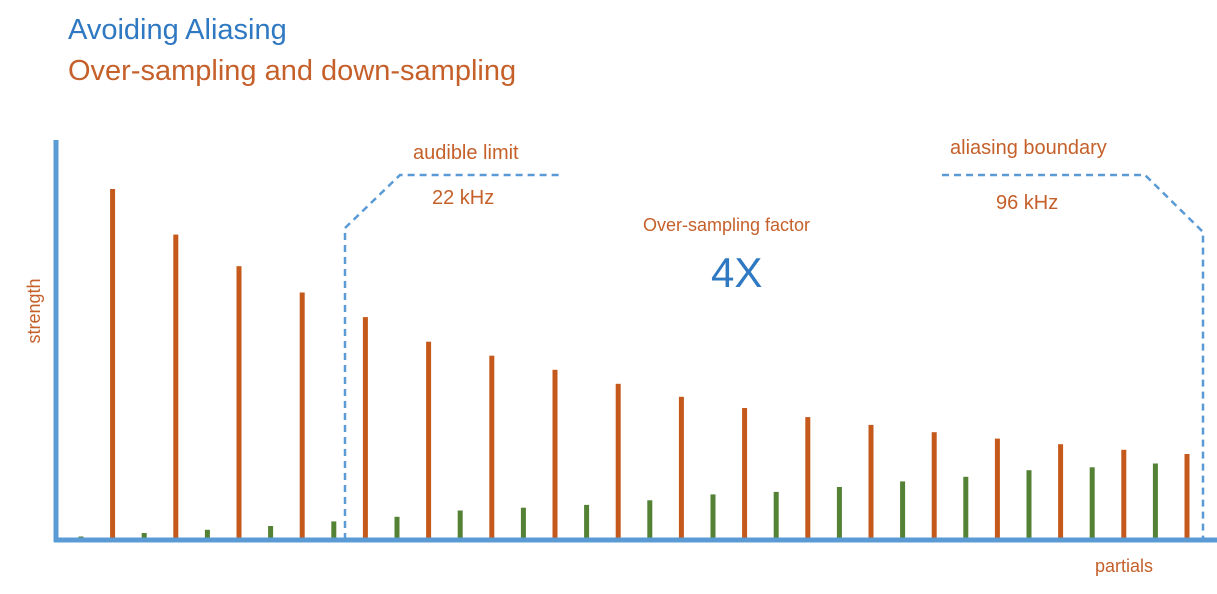  What do you see at coordinates (1073, 356) in the screenshot?
I see `aliasing-boundary-line` at bounding box center [1073, 356].